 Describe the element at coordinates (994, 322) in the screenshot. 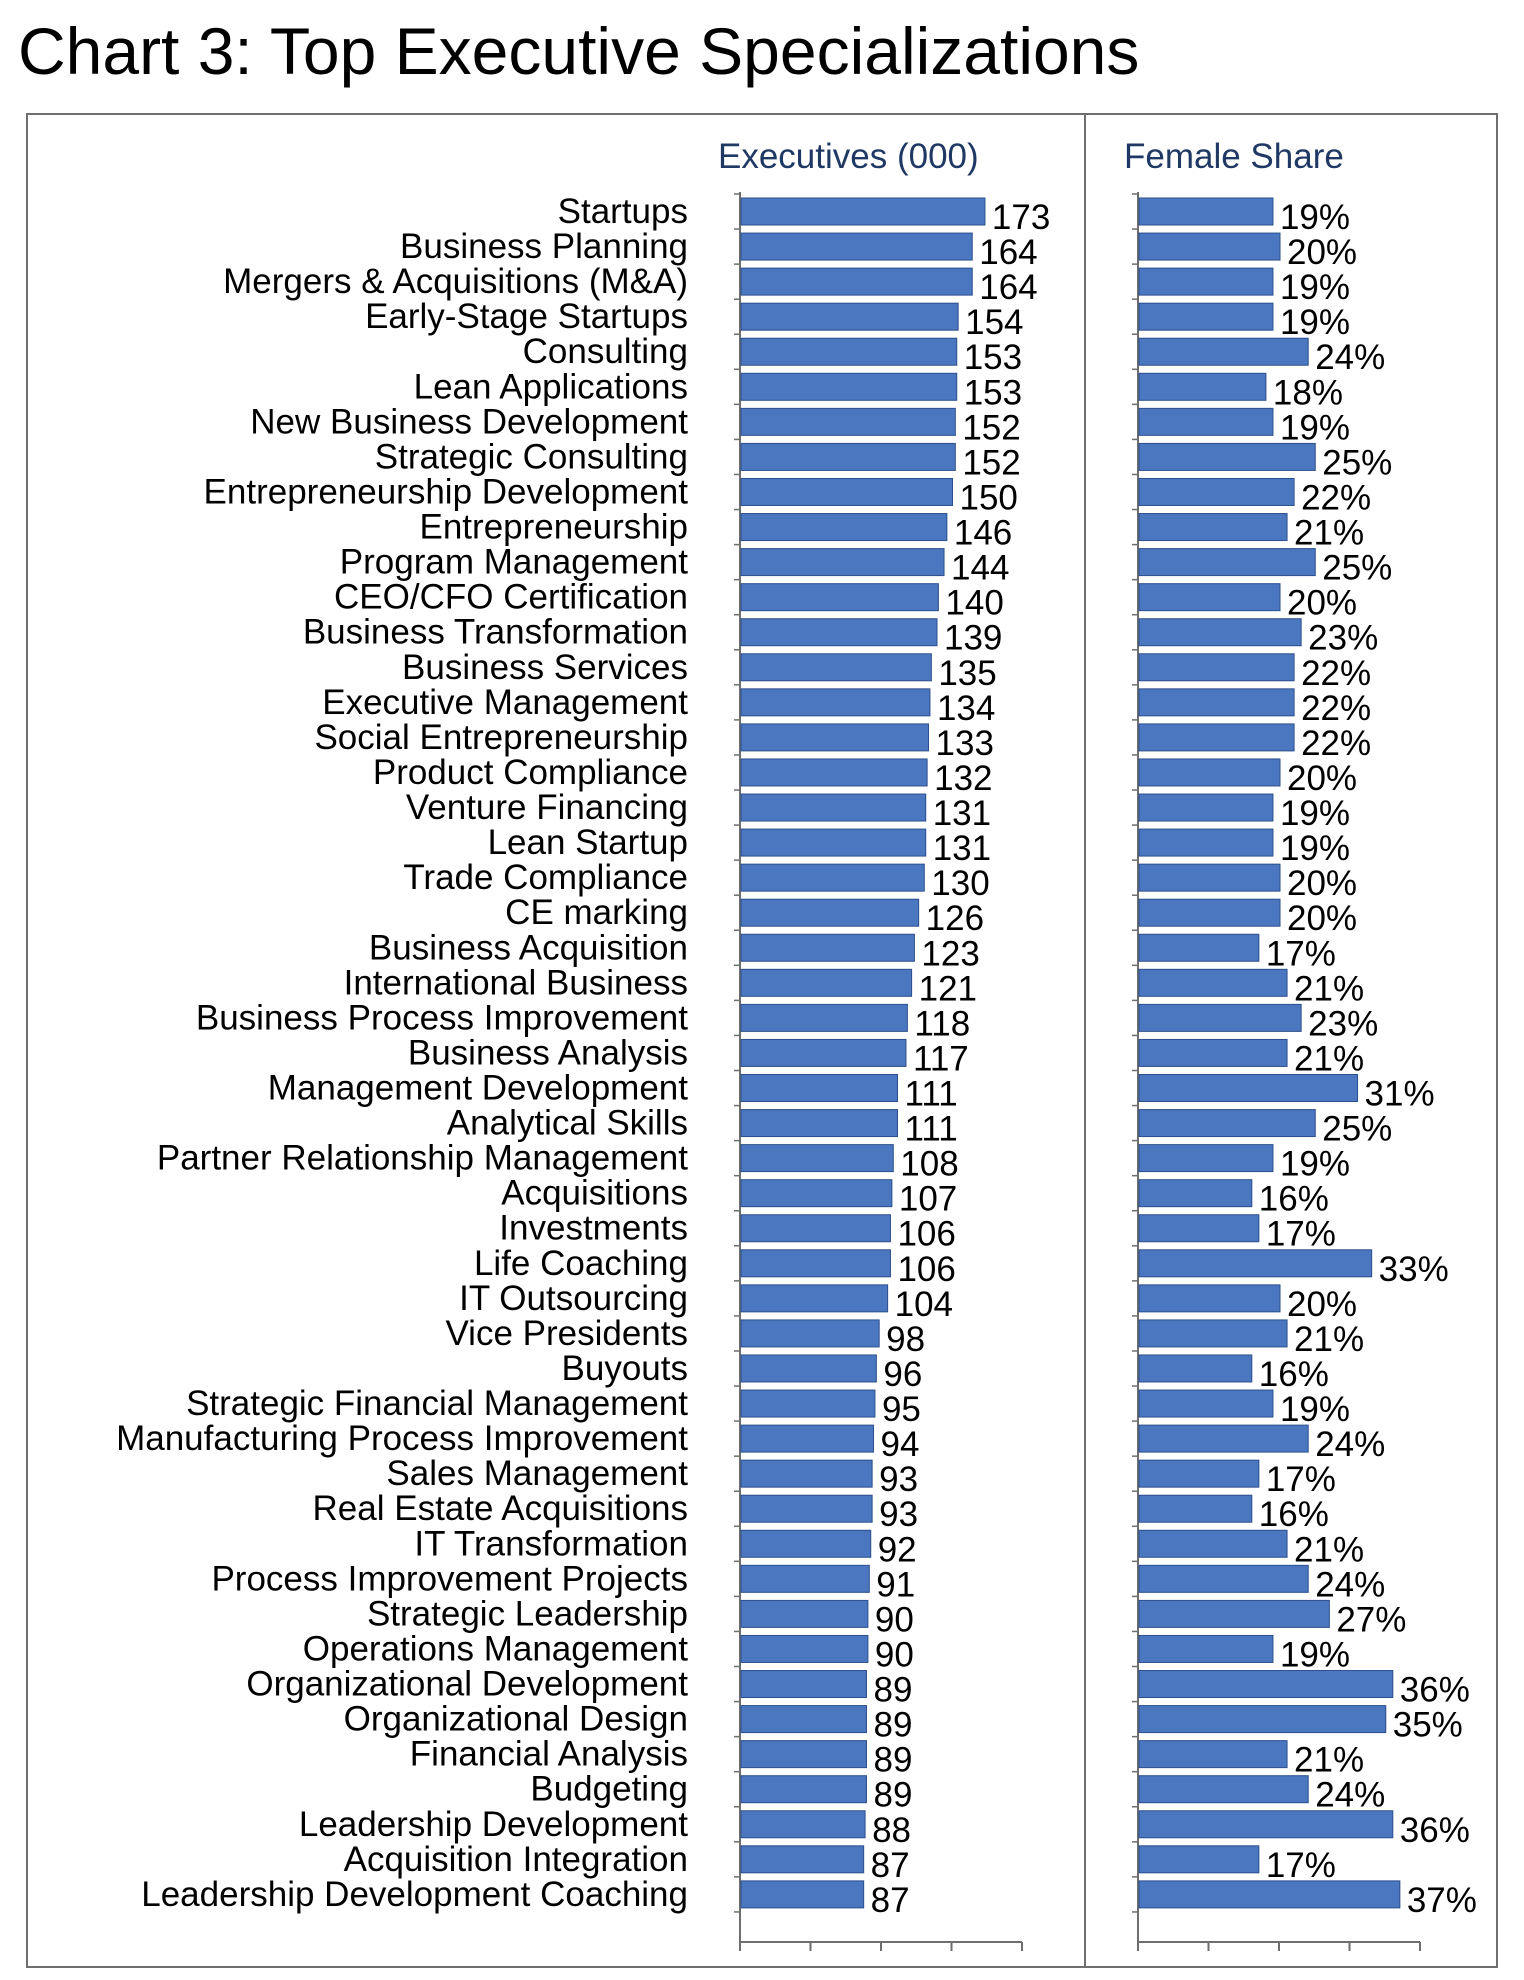

I see `exec-value-label: 154` at that location.